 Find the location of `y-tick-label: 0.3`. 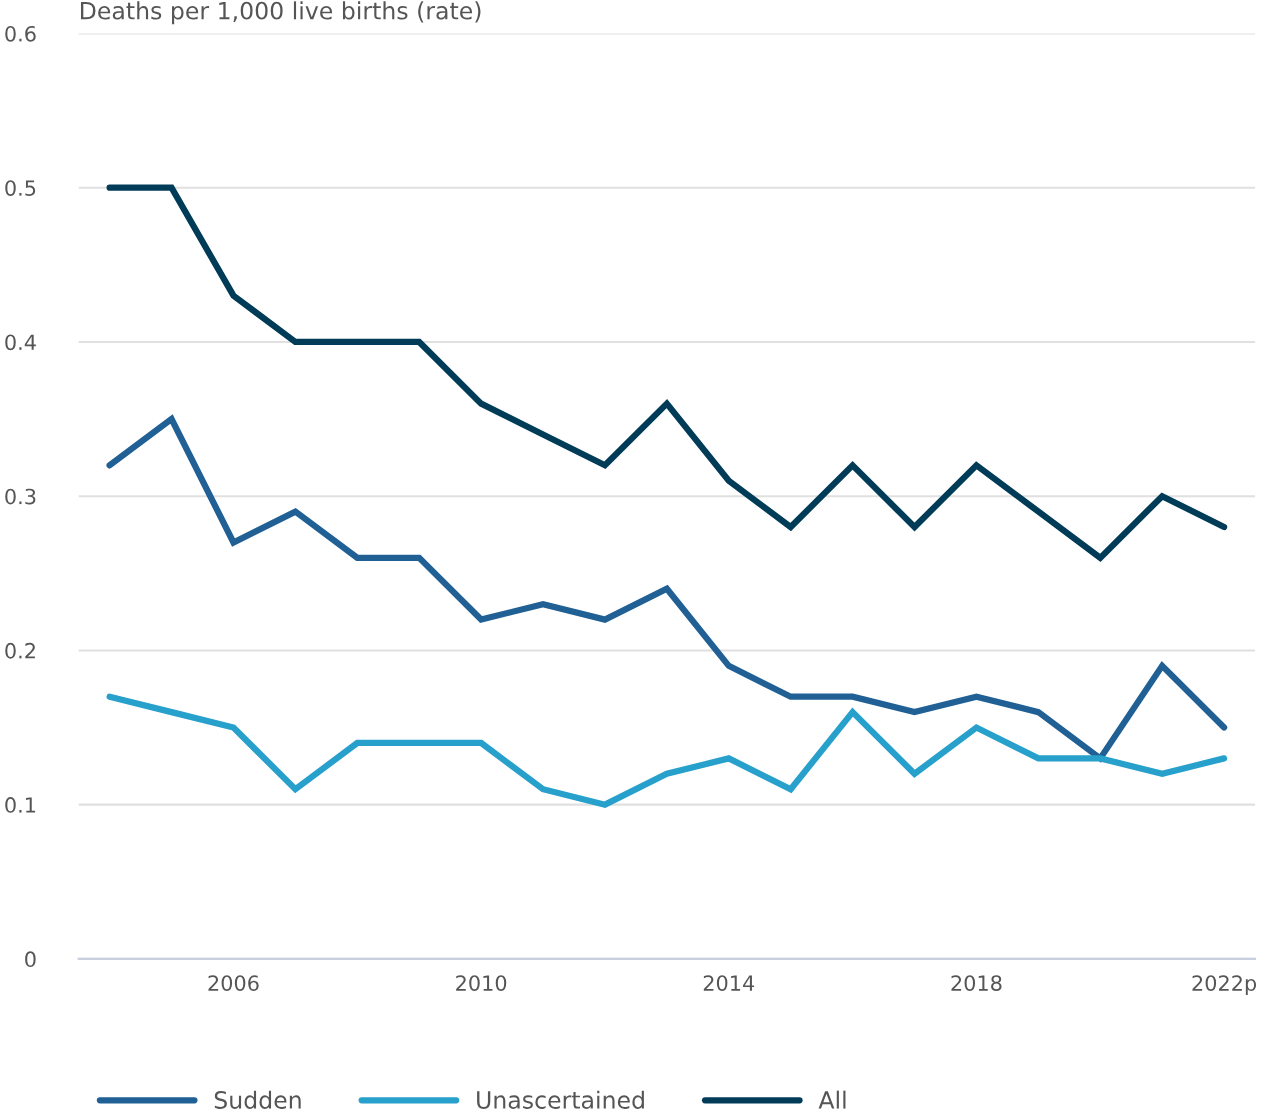

y-tick-label: 0.3 is located at coordinates (20, 496).